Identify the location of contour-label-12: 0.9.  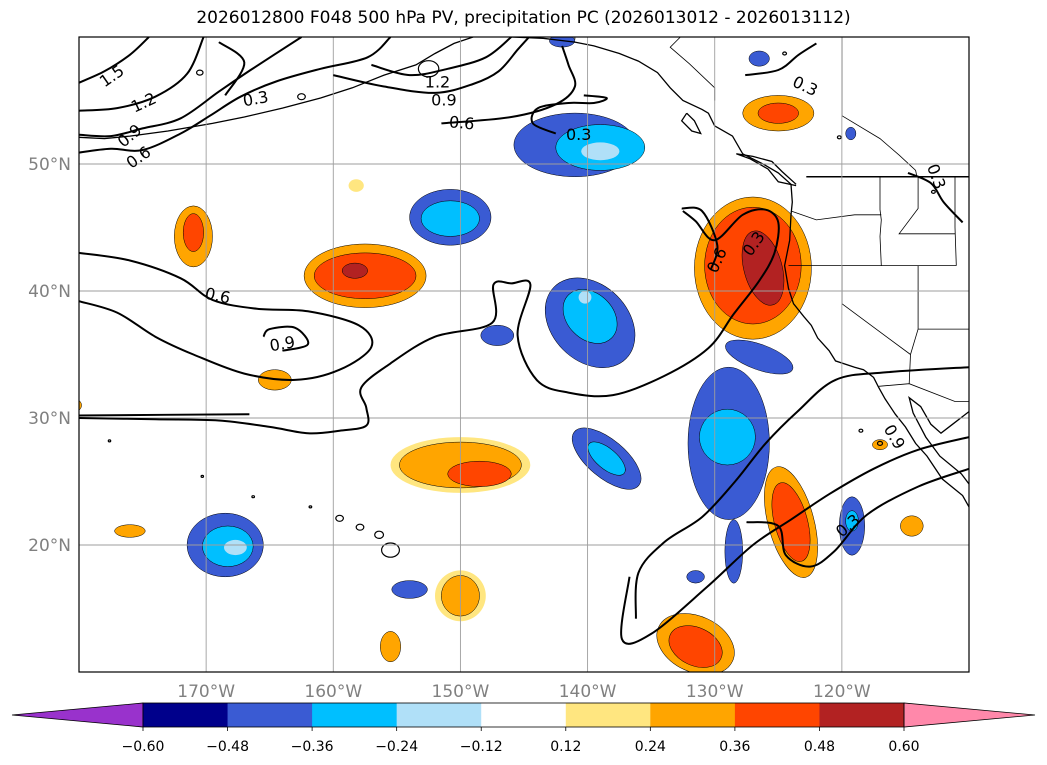
(282, 343).